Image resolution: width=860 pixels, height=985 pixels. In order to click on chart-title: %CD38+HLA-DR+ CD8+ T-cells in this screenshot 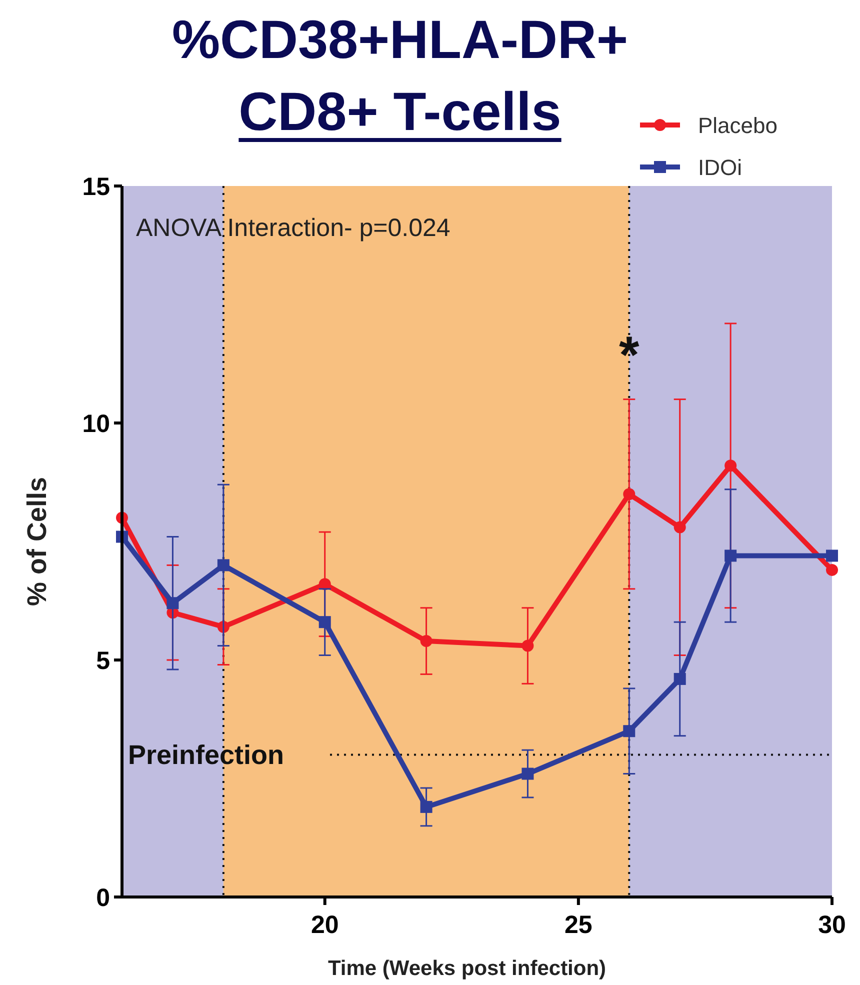, I will do `click(400, 76)`.